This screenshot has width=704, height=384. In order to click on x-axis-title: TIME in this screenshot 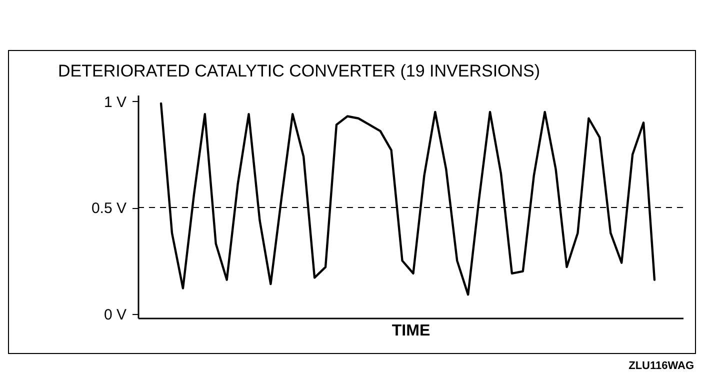, I will do `click(411, 331)`.